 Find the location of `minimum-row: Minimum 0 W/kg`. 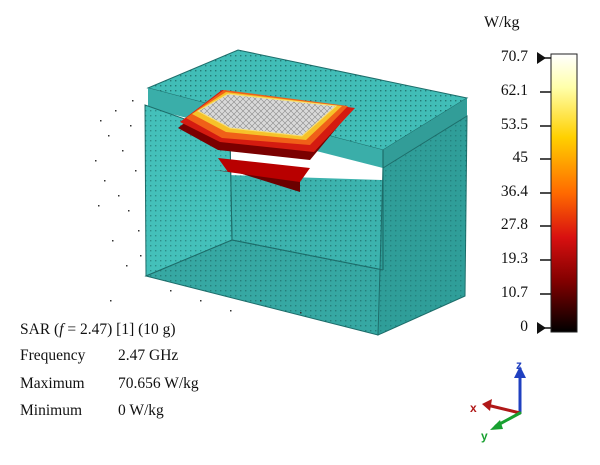

minimum-row: Minimum 0 W/kg is located at coordinates (92, 411).